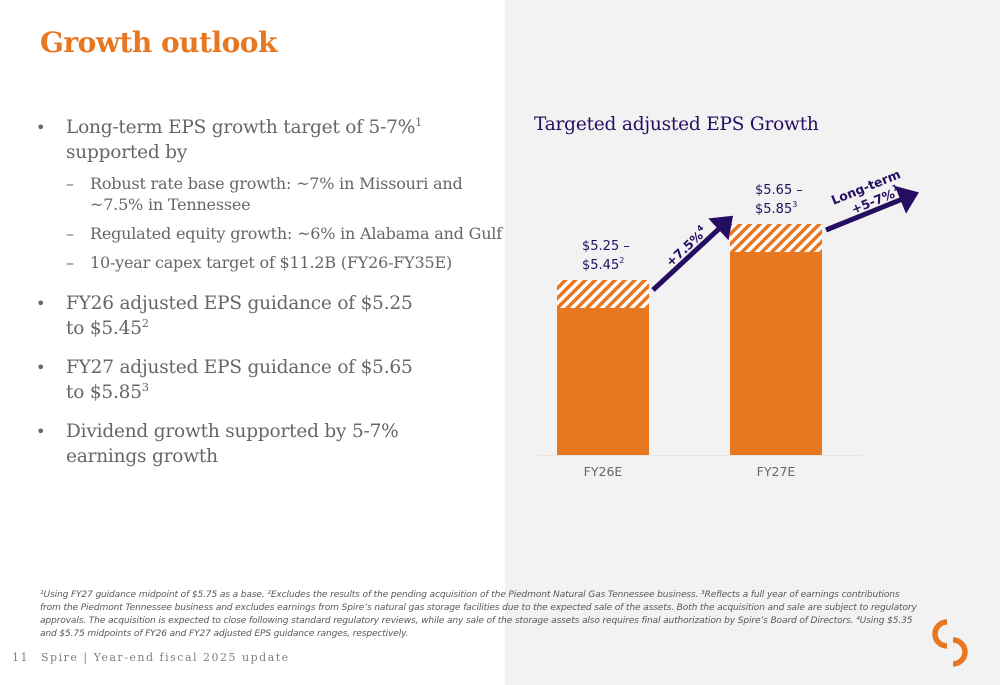 Image resolution: width=1000 pixels, height=685 pixels. I want to click on bullet-text: Long-term EPS growth target of 5-7%, so click(241, 127).